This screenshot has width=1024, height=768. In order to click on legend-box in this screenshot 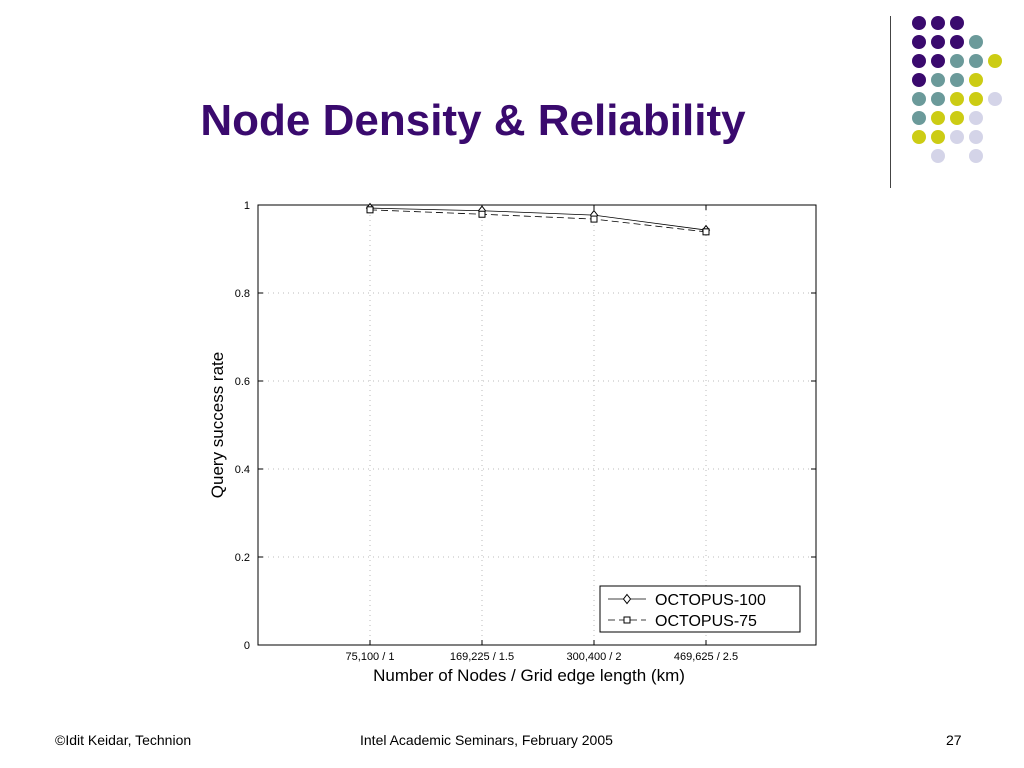, I will do `click(700, 609)`.